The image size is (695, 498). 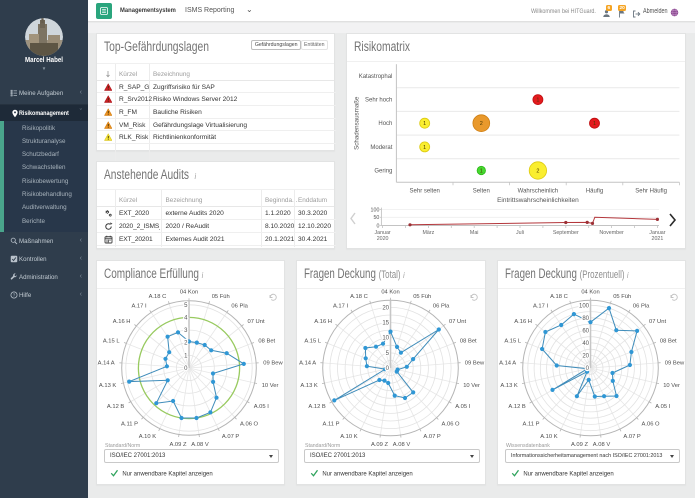 What do you see at coordinates (611, 233) in the screenshot?
I see `svg-text: November` at bounding box center [611, 233].